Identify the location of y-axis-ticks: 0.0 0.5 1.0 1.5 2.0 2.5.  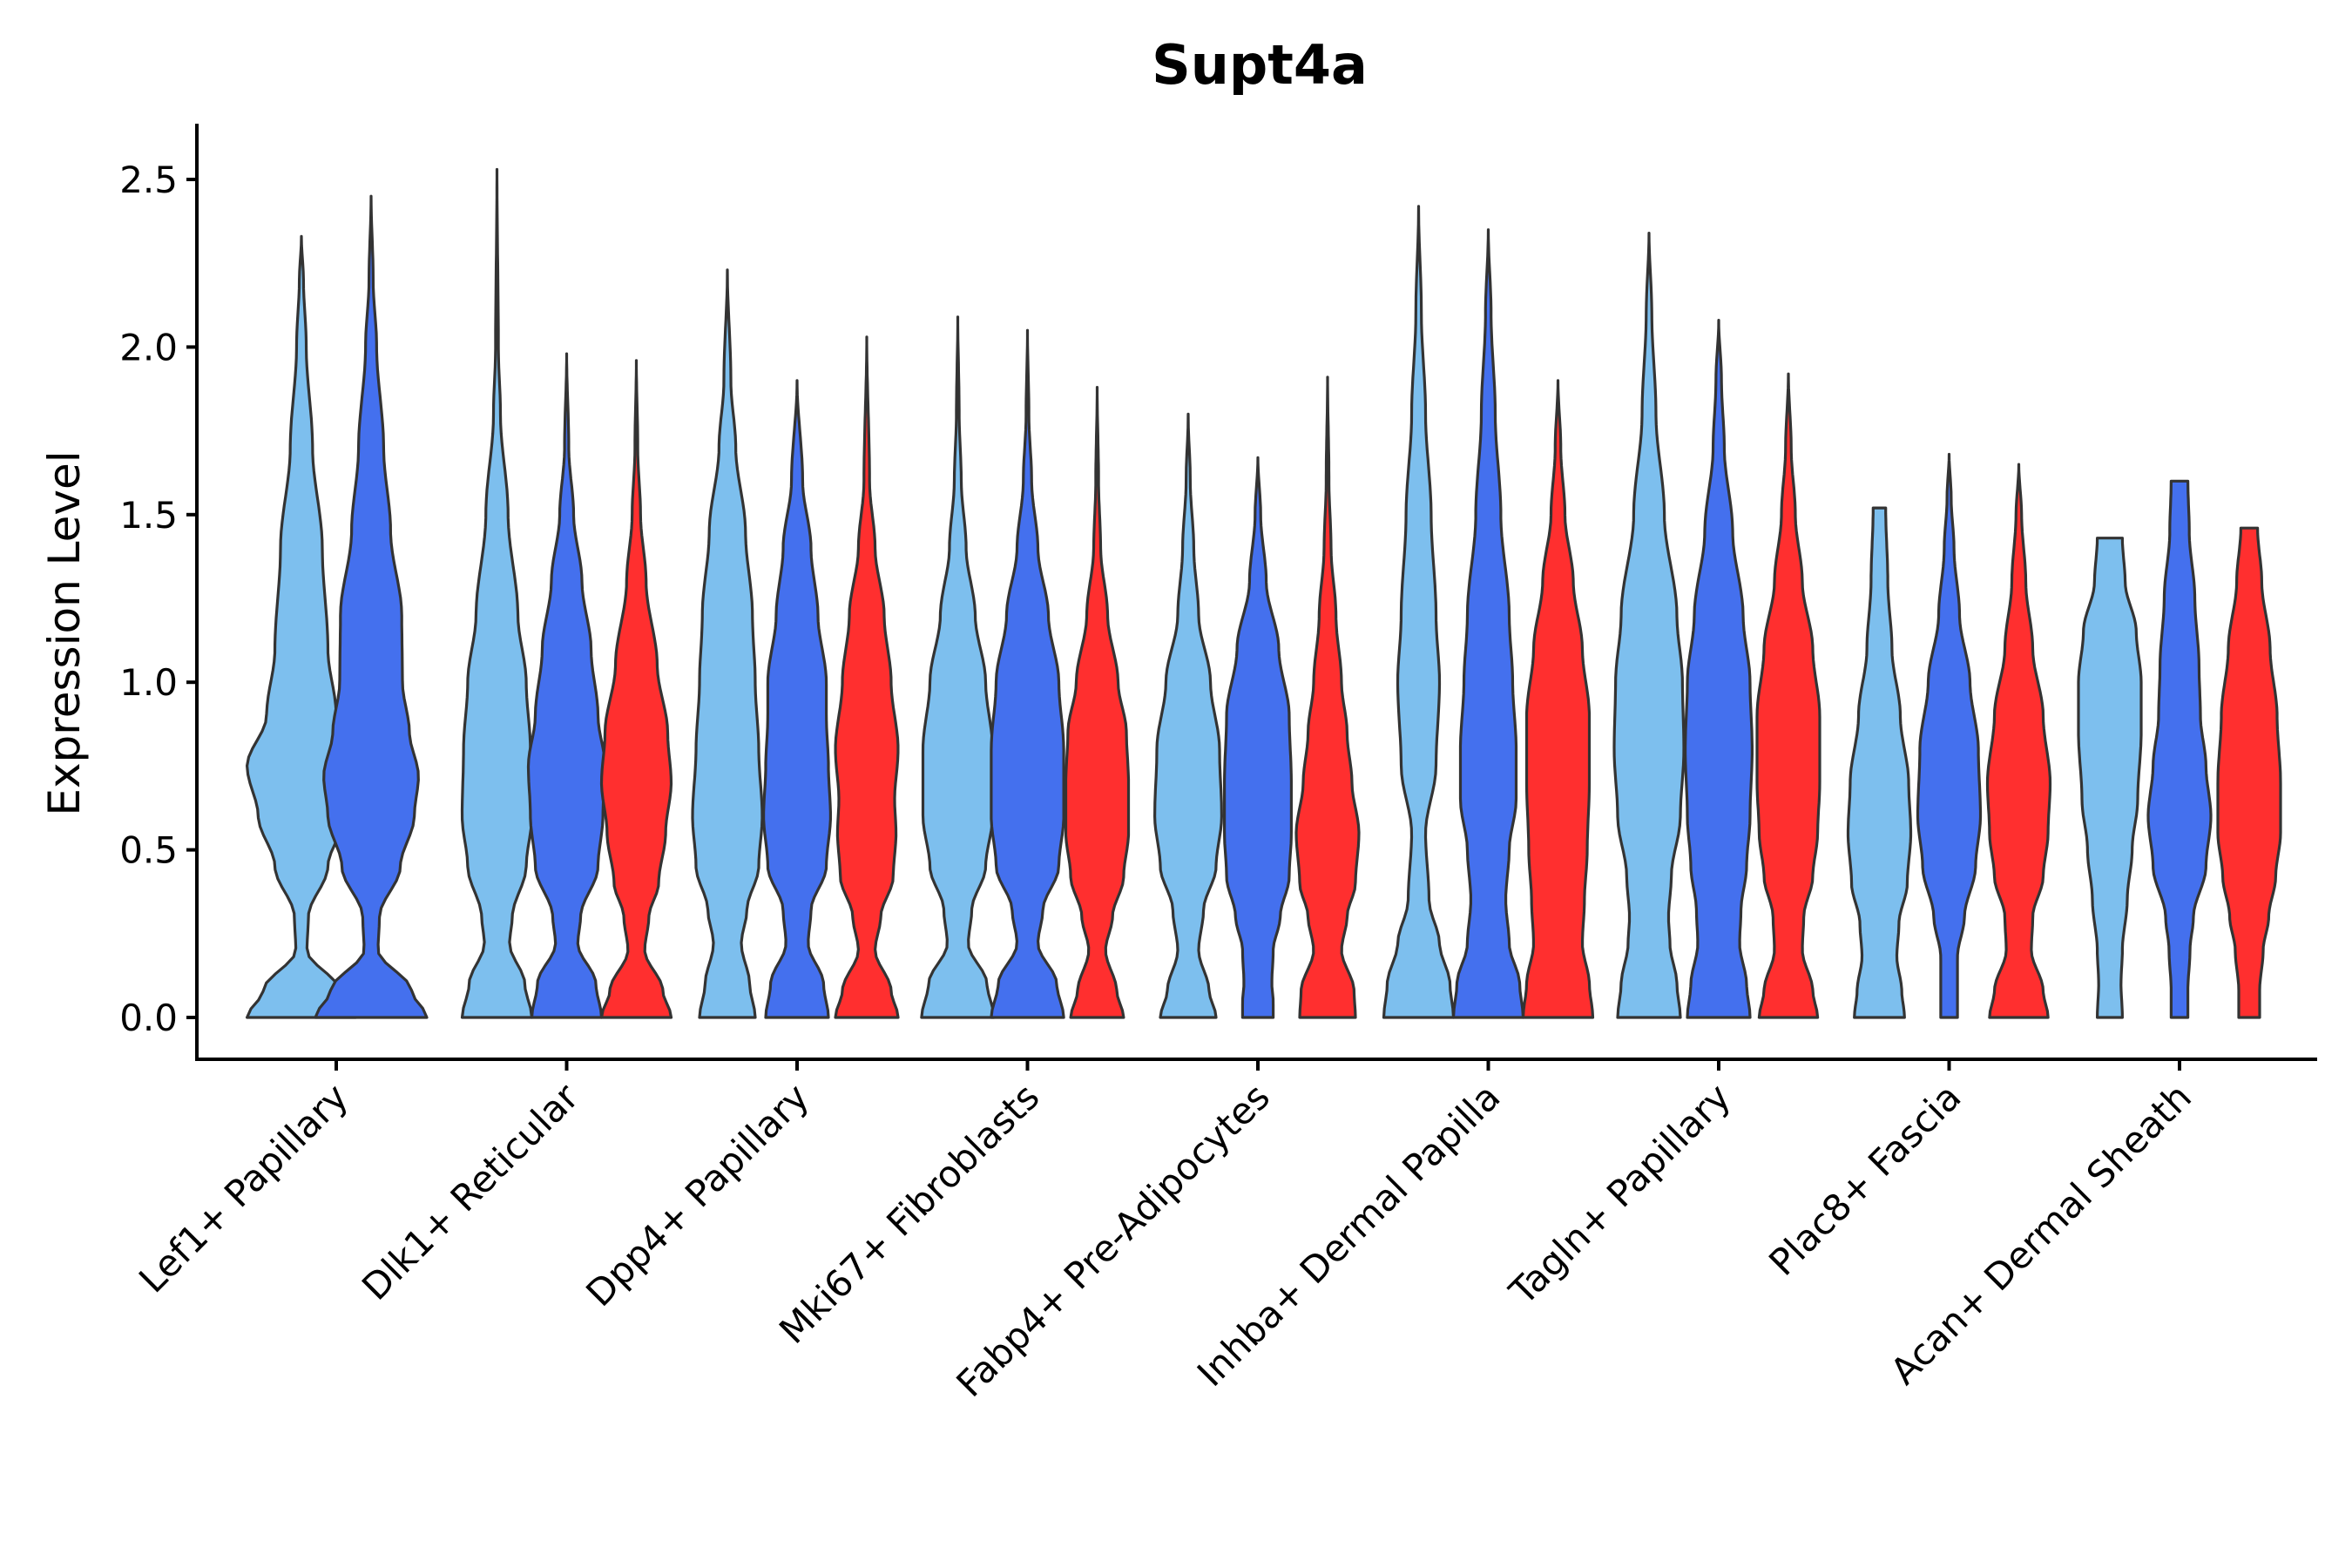
(158, 599).